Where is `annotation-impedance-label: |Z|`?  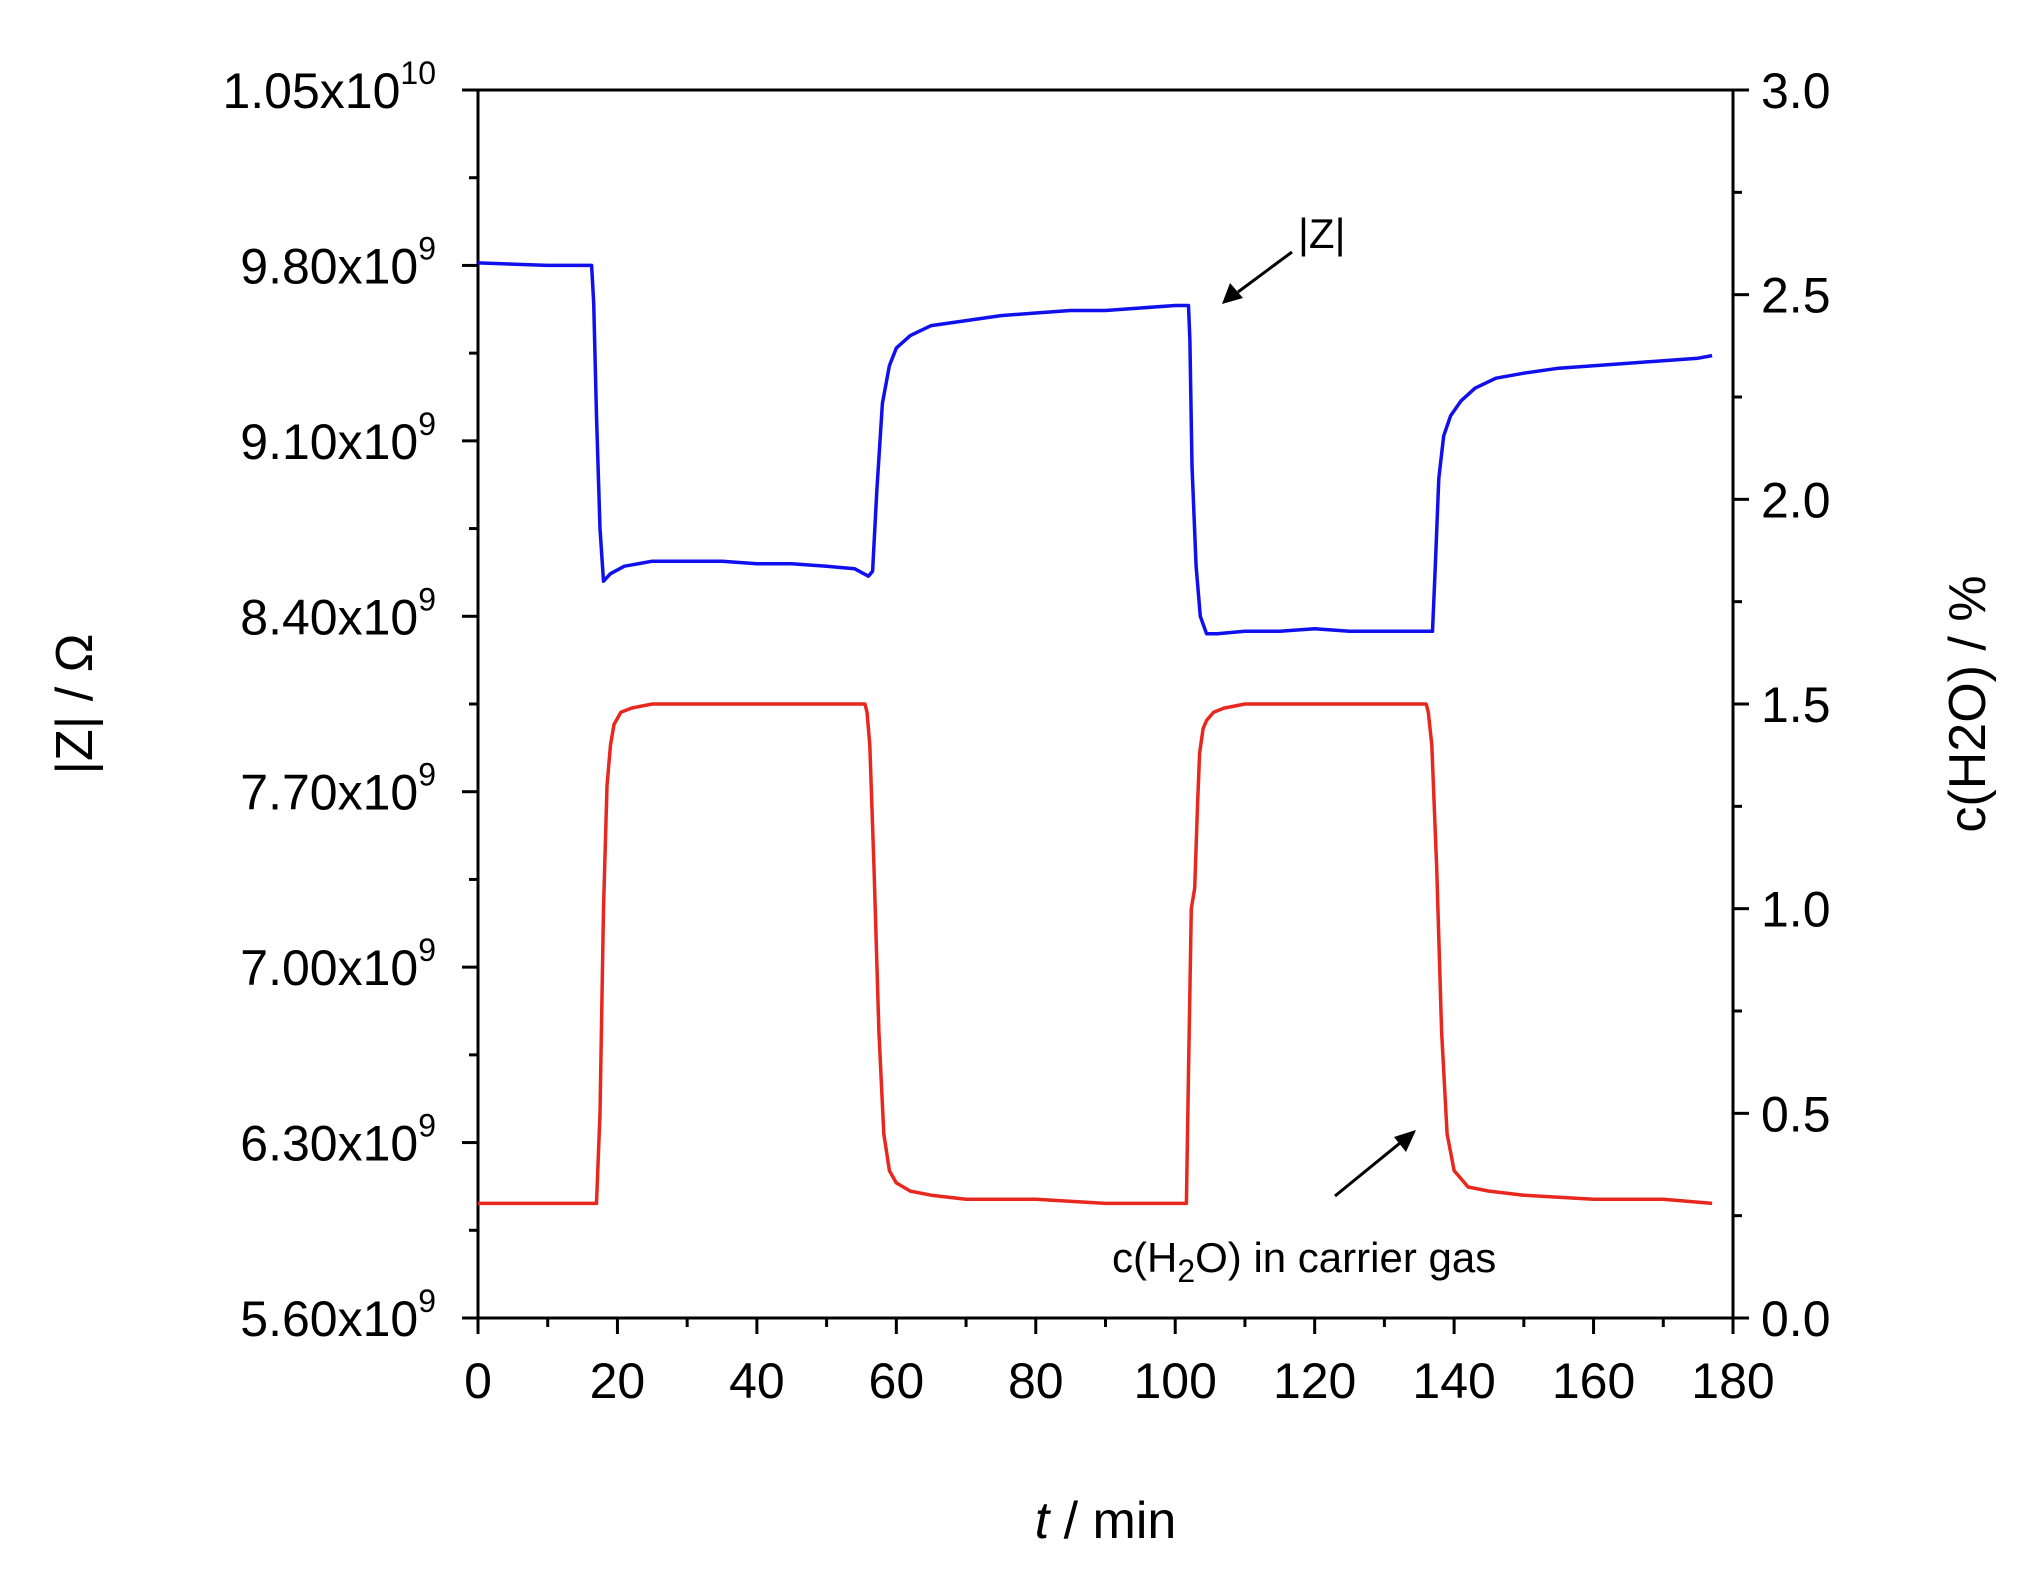 annotation-impedance-label: |Z| is located at coordinates (1321, 233).